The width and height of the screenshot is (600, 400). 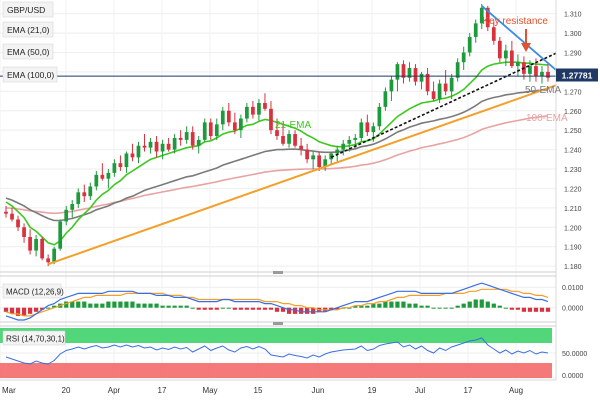 What do you see at coordinates (573, 228) in the screenshot?
I see `price-tick-label: 1.200` at bounding box center [573, 228].